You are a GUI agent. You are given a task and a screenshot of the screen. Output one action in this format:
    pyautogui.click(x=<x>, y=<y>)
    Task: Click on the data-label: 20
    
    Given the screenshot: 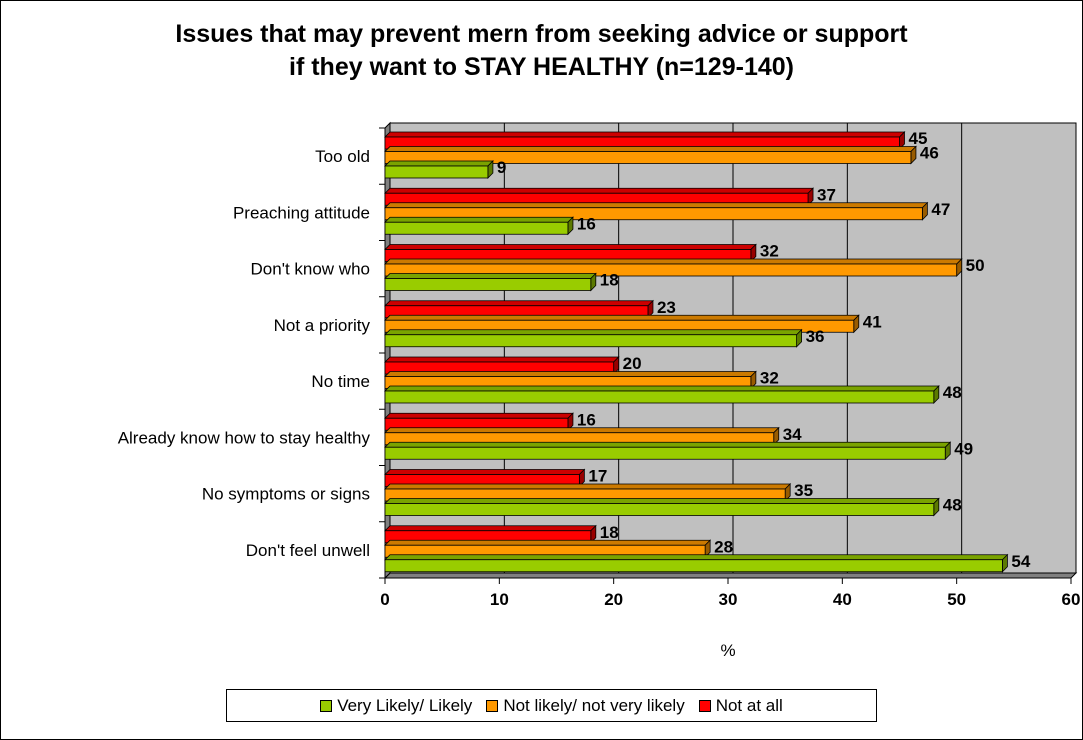 What is the action you would take?
    pyautogui.click(x=632, y=363)
    